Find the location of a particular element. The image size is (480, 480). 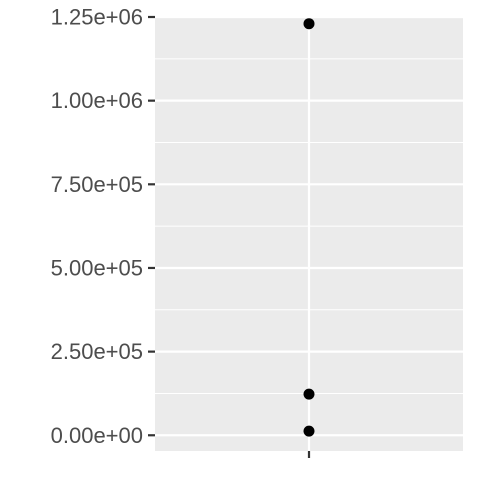

y-tick-label: 2.50e+05 is located at coordinates (97, 351).